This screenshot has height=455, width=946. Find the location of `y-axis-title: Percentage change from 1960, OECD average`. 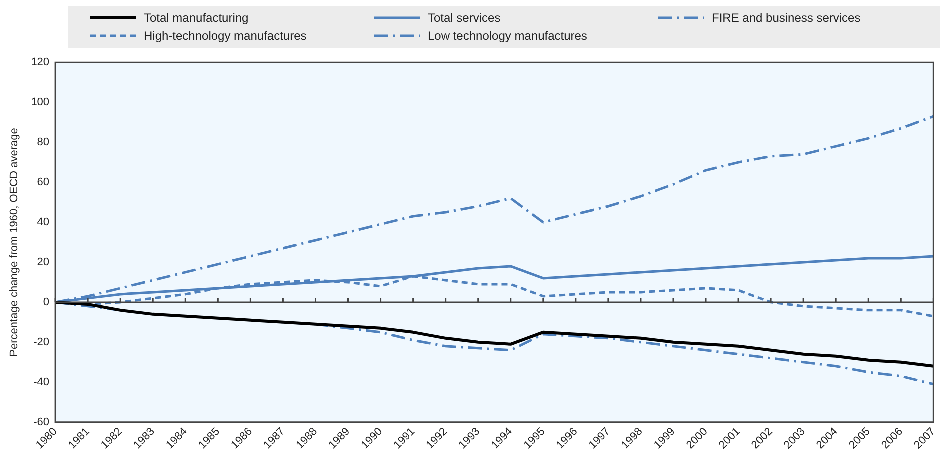

y-axis-title: Percentage change from 1960, OECD average is located at coordinates (14, 242).